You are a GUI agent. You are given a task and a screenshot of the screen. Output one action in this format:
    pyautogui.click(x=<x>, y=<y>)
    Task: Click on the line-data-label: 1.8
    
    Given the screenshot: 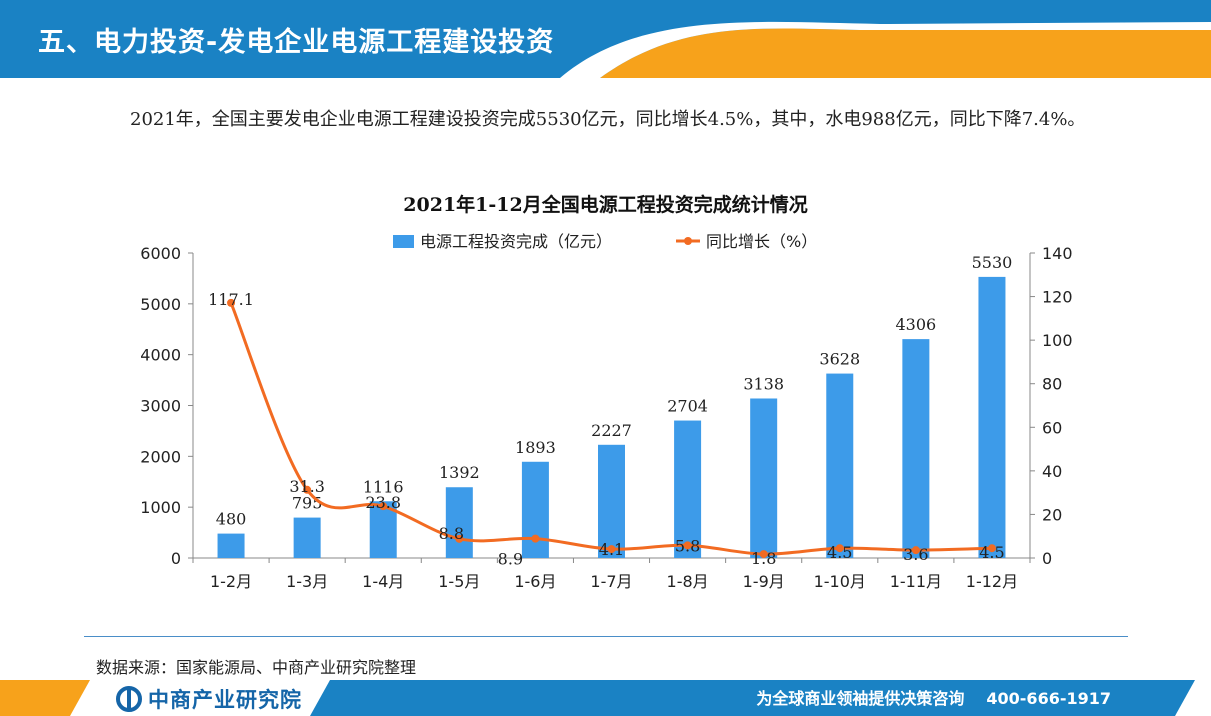 What is the action you would take?
    pyautogui.click(x=763, y=558)
    